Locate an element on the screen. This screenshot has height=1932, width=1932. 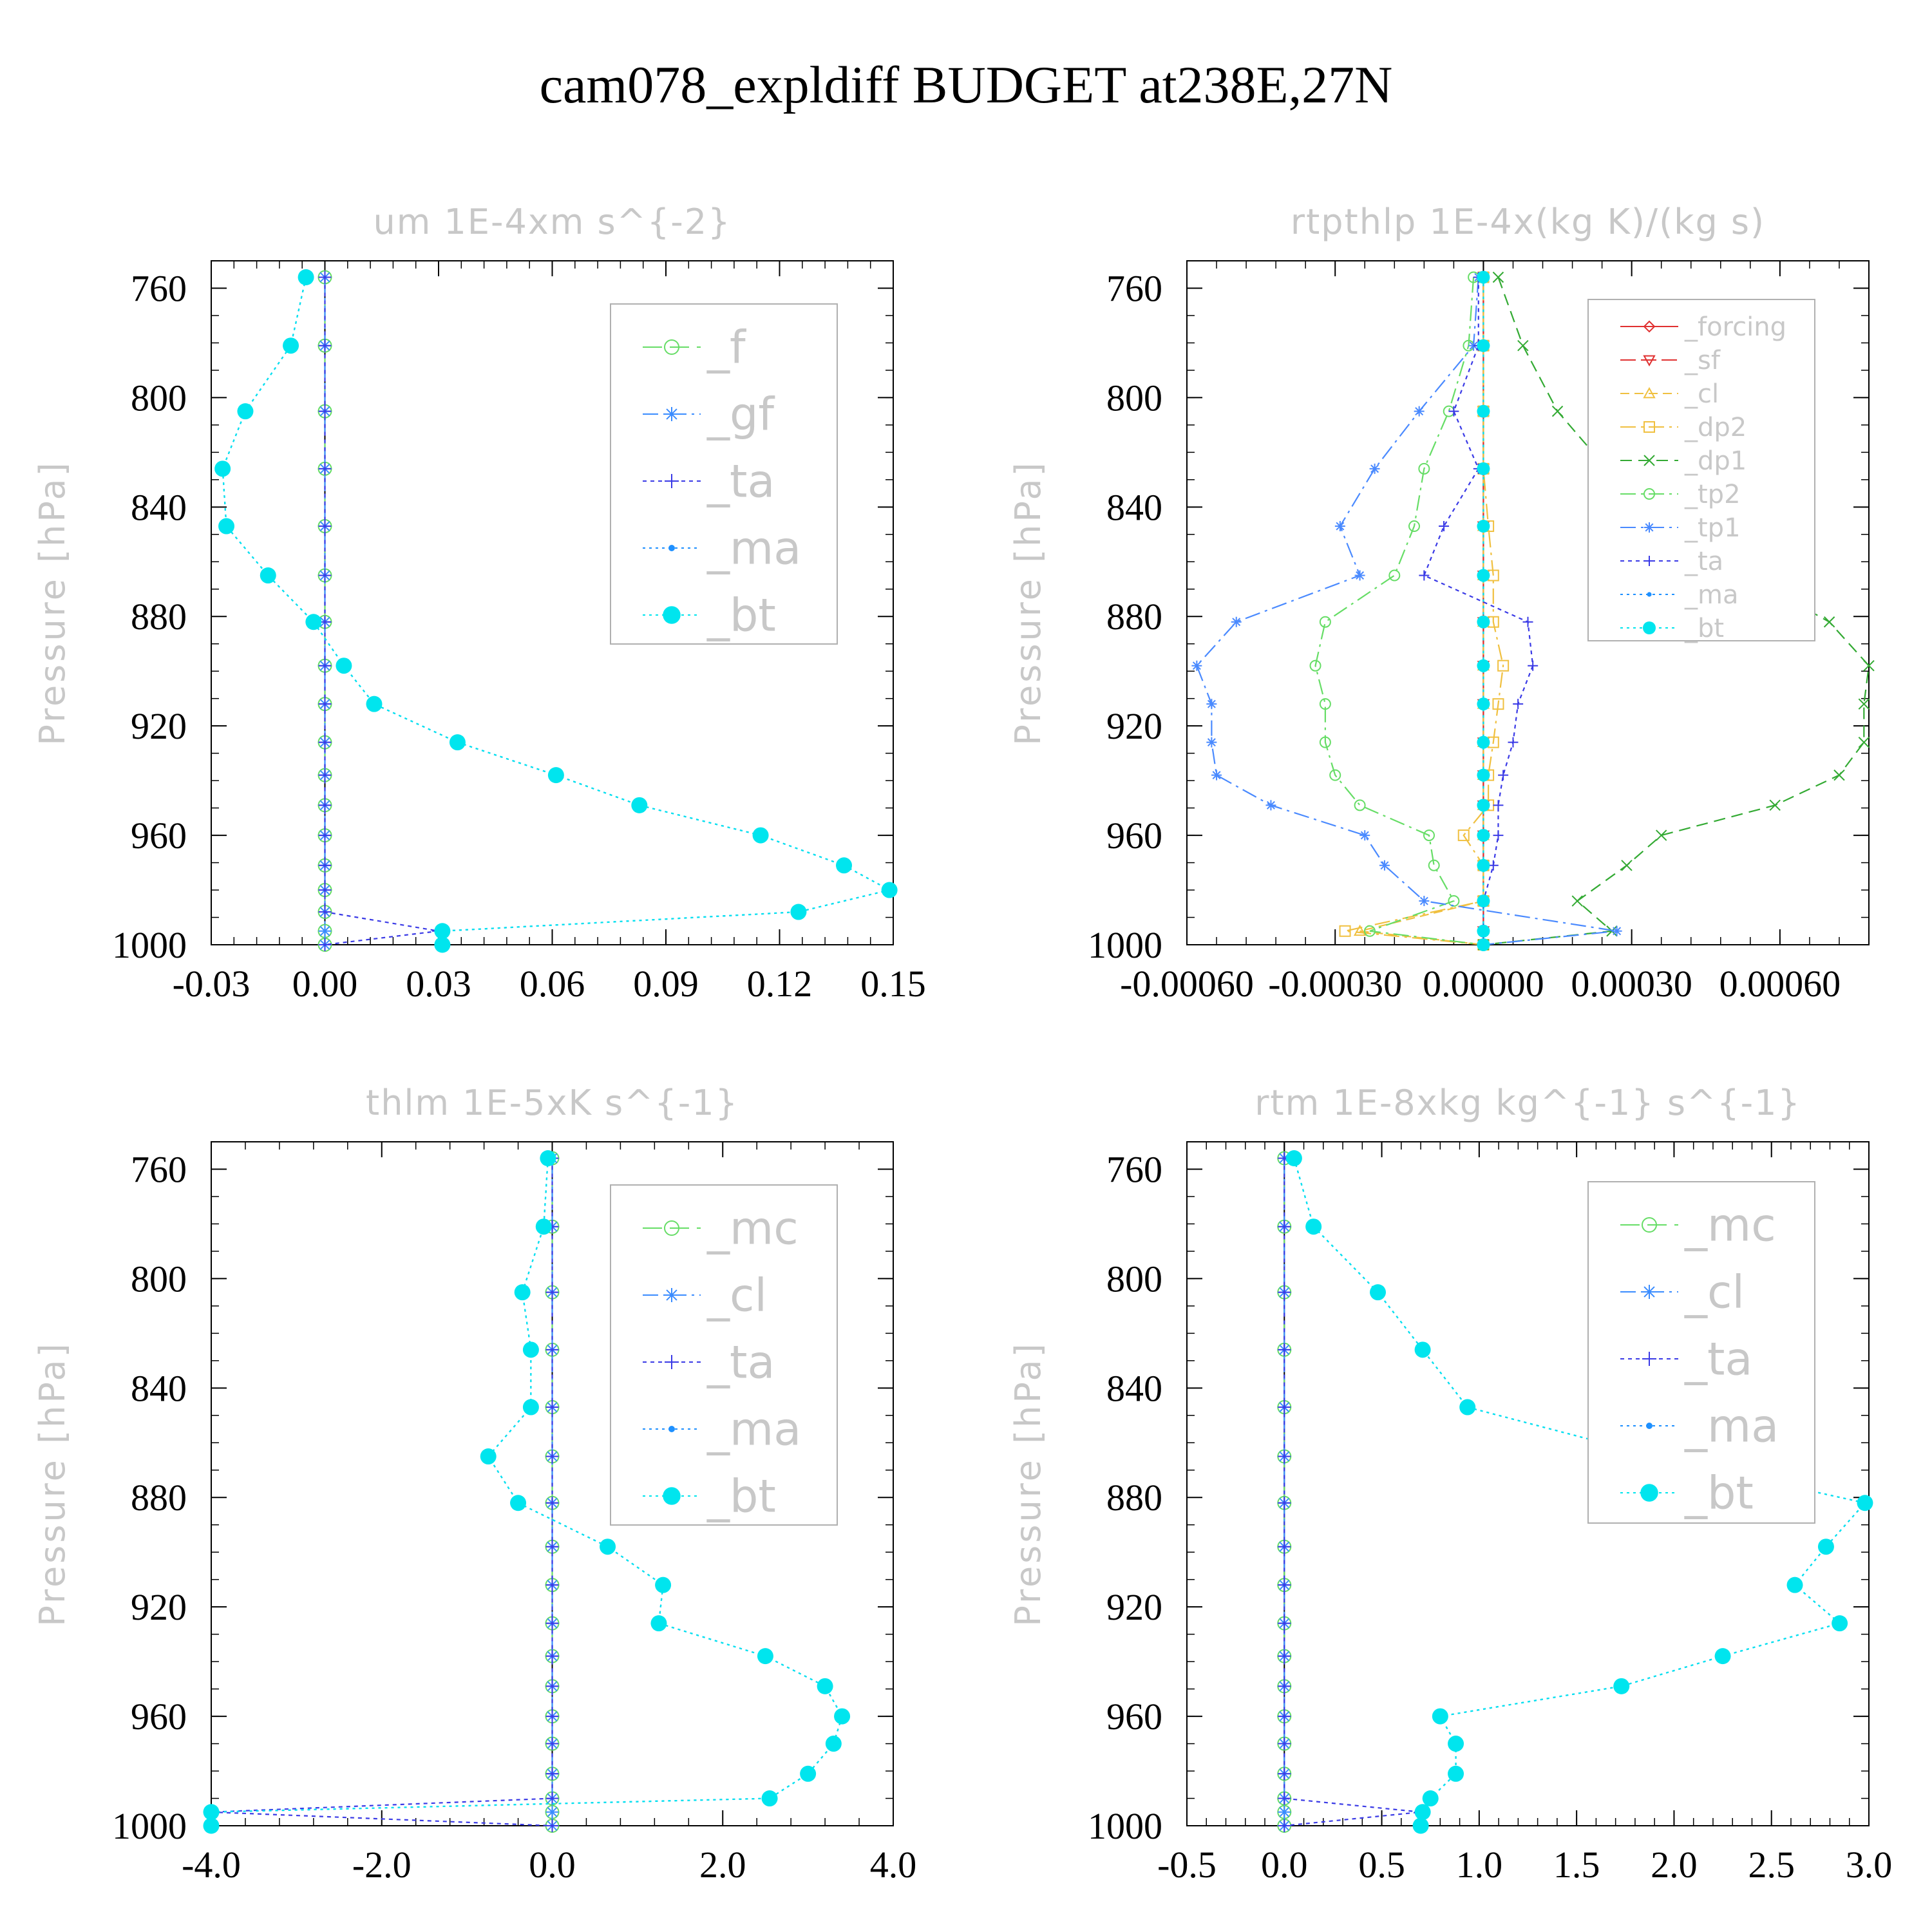
legend-label: _dp2 is located at coordinates (1715, 428).